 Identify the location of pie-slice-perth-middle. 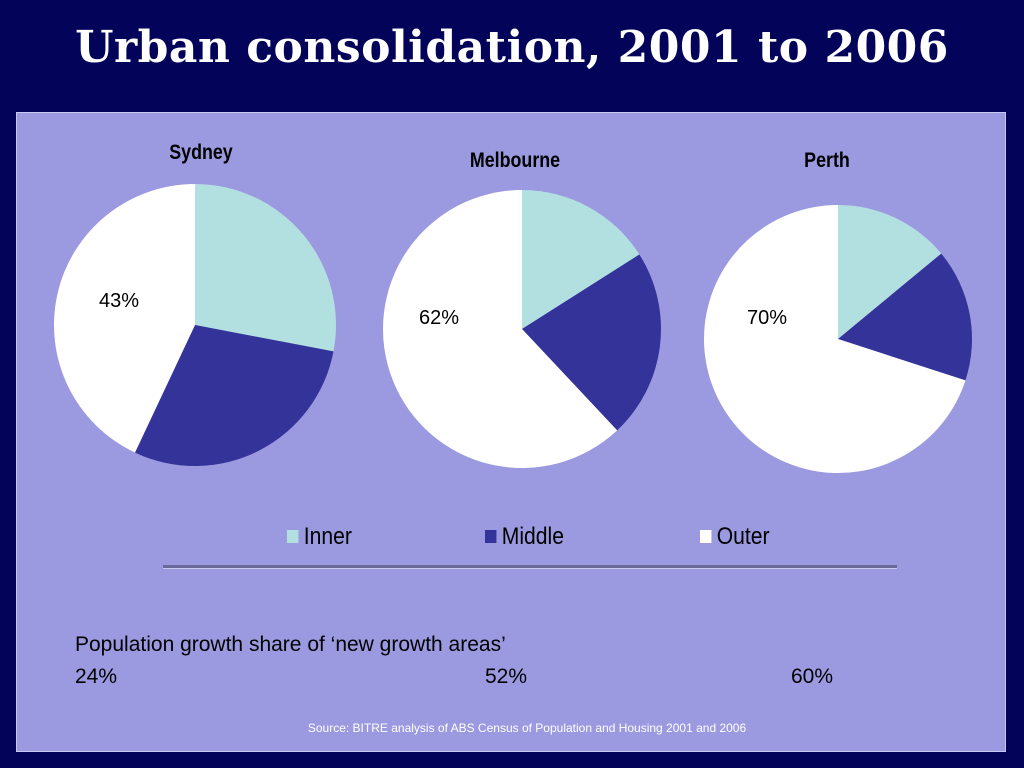
(905, 317).